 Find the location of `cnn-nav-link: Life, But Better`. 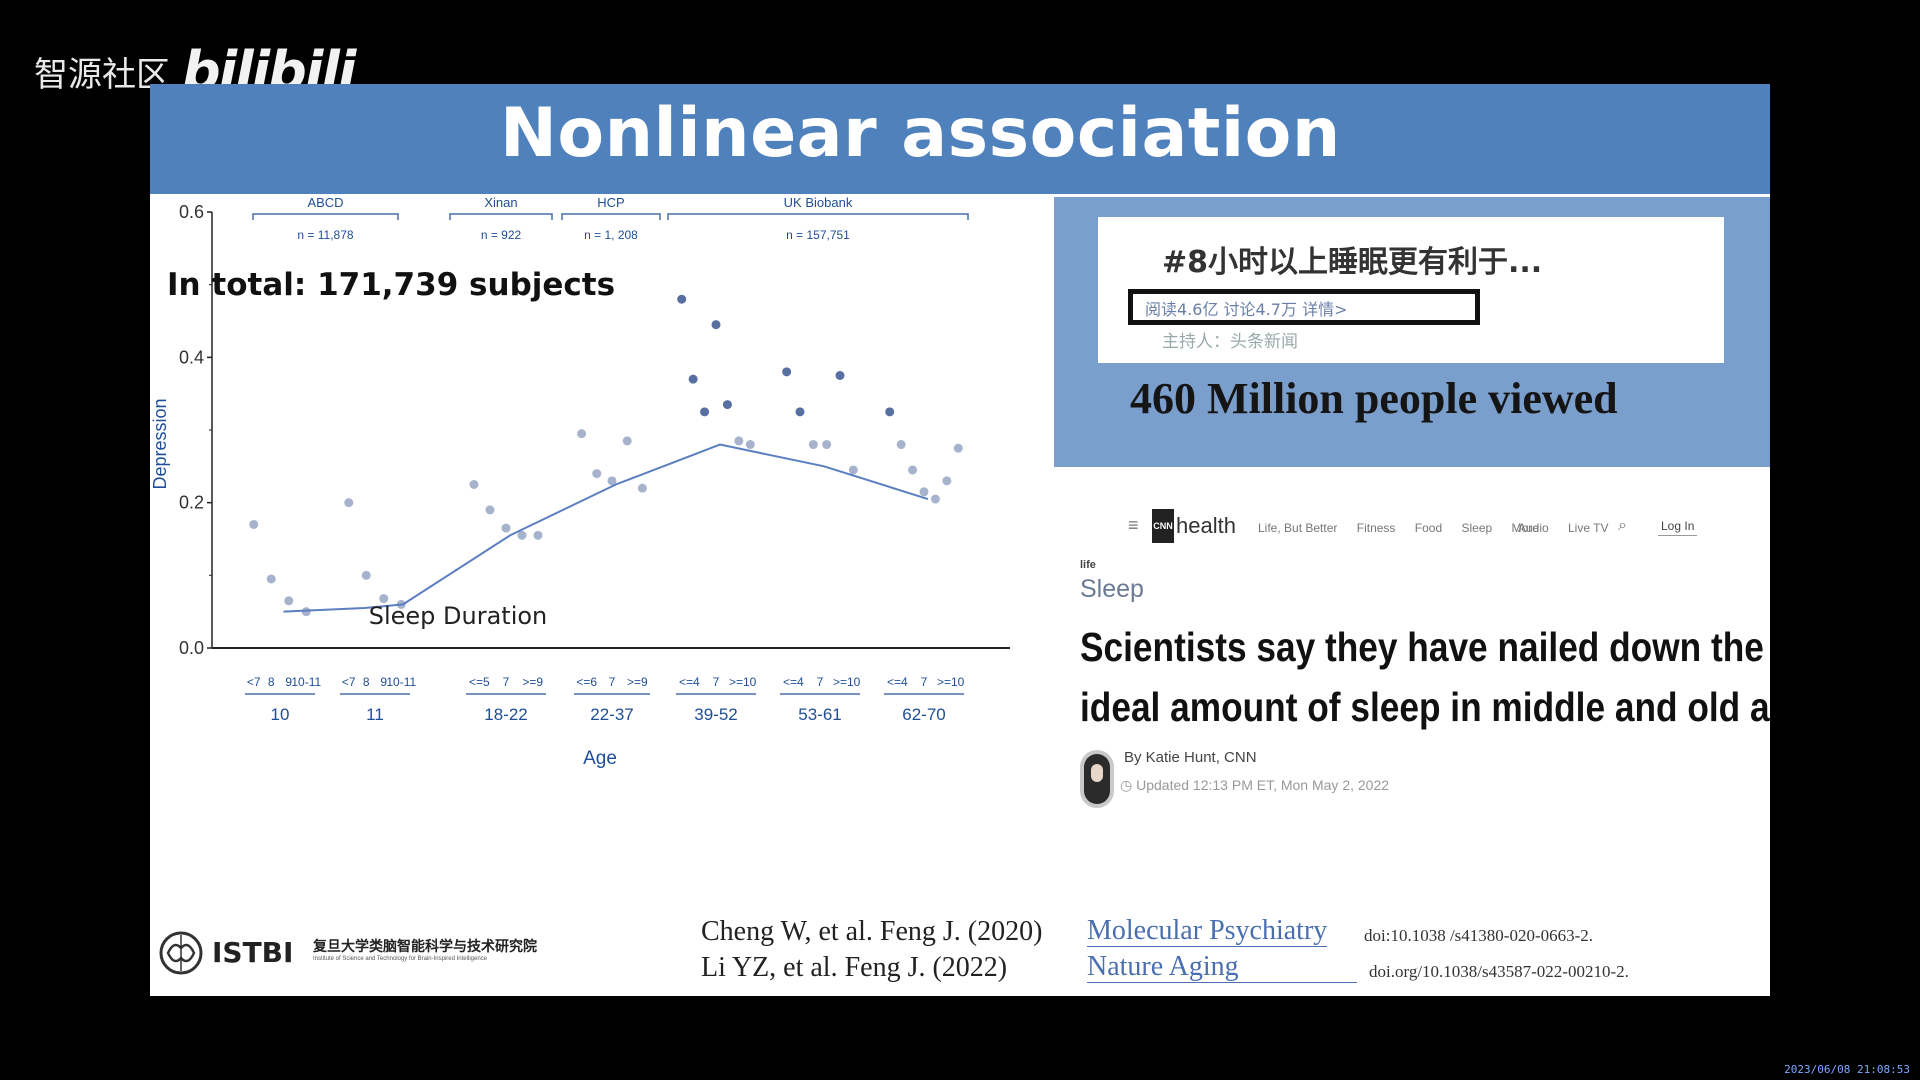

cnn-nav-link: Life, But Better is located at coordinates (1298, 528).